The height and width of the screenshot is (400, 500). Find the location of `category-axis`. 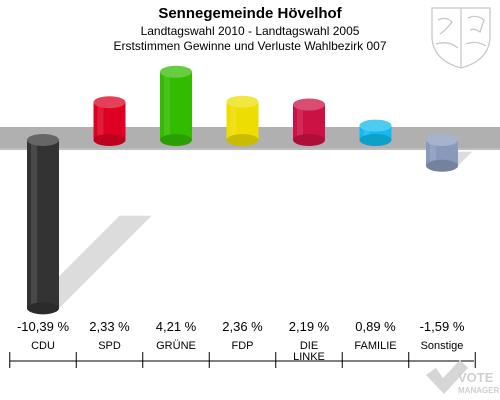

category-axis is located at coordinates (242, 360).